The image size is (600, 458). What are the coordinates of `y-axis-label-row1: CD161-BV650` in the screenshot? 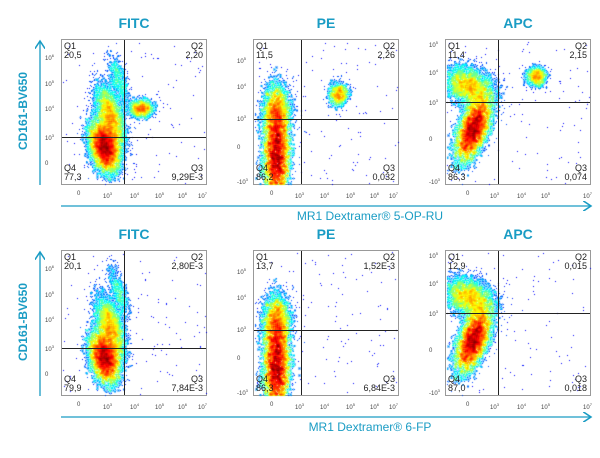 It's located at (23, 111).